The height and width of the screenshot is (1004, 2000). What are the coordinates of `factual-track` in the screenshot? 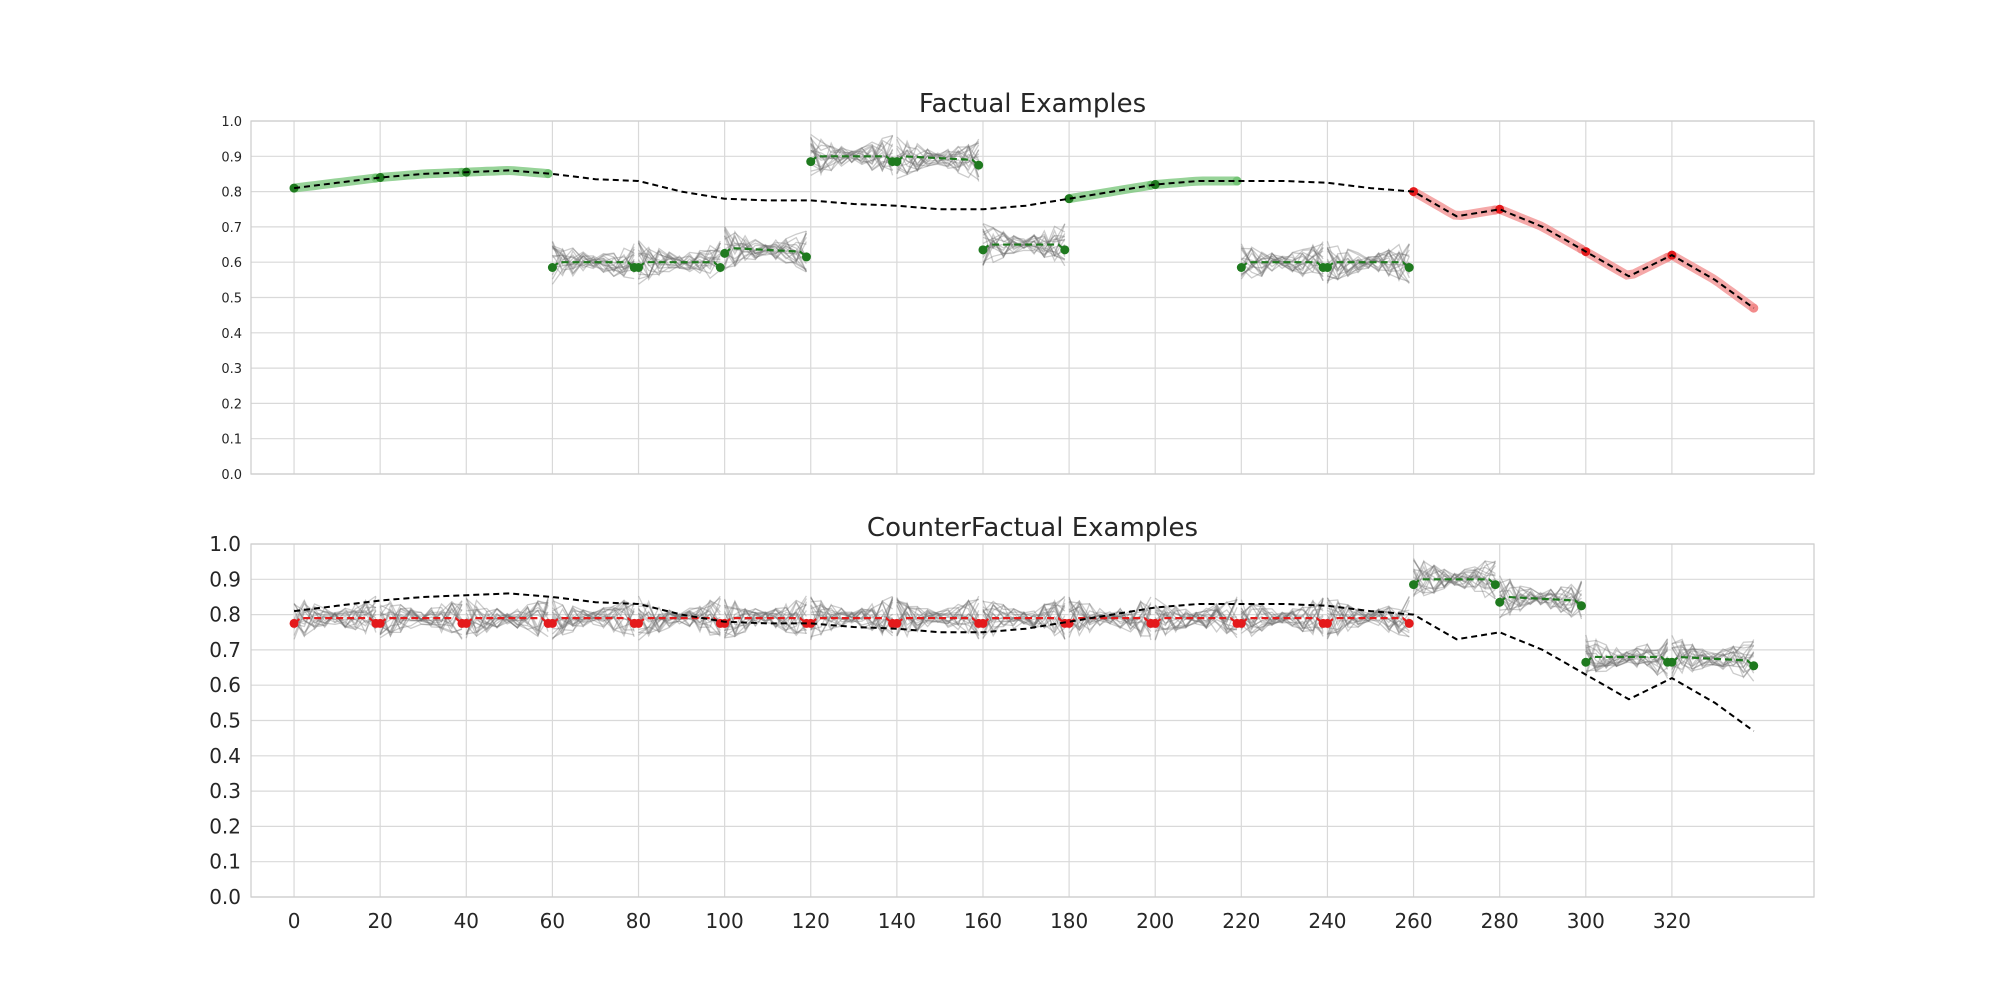 It's located at (1196, 182).